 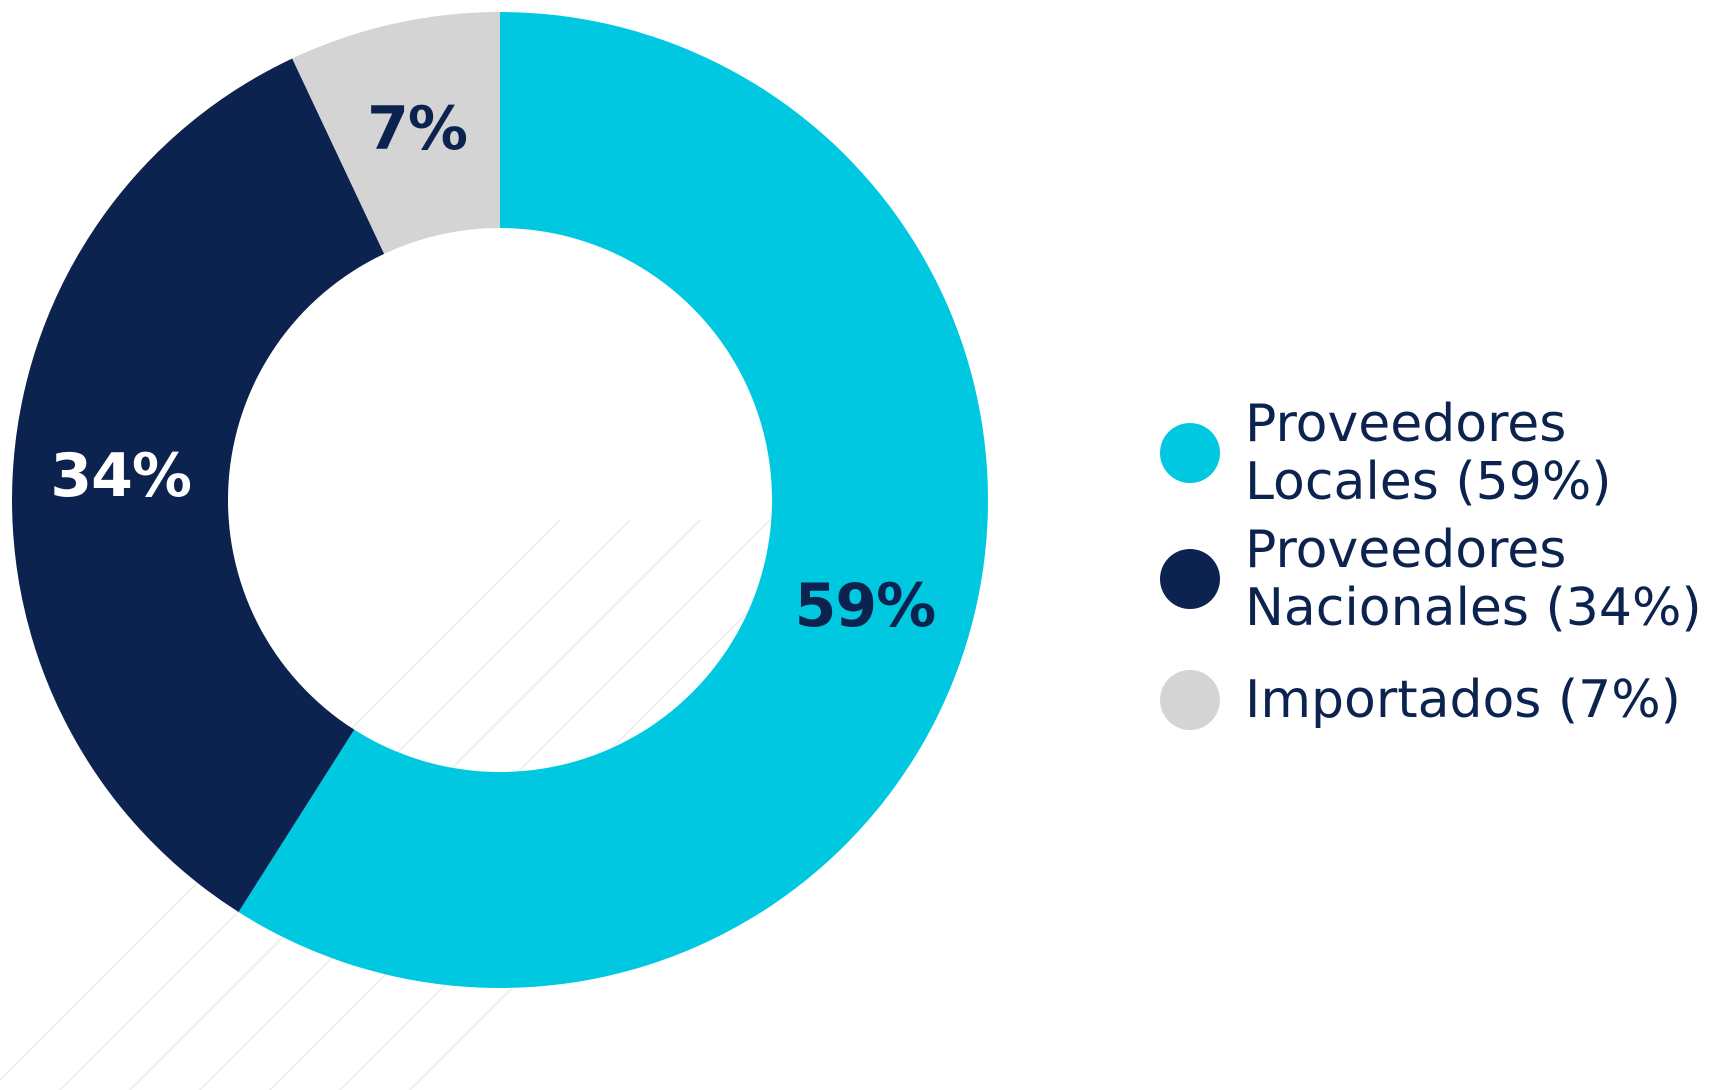 What do you see at coordinates (1405, 424) in the screenshot?
I see `legend-label-proveedores-locales: Proveedores` at bounding box center [1405, 424].